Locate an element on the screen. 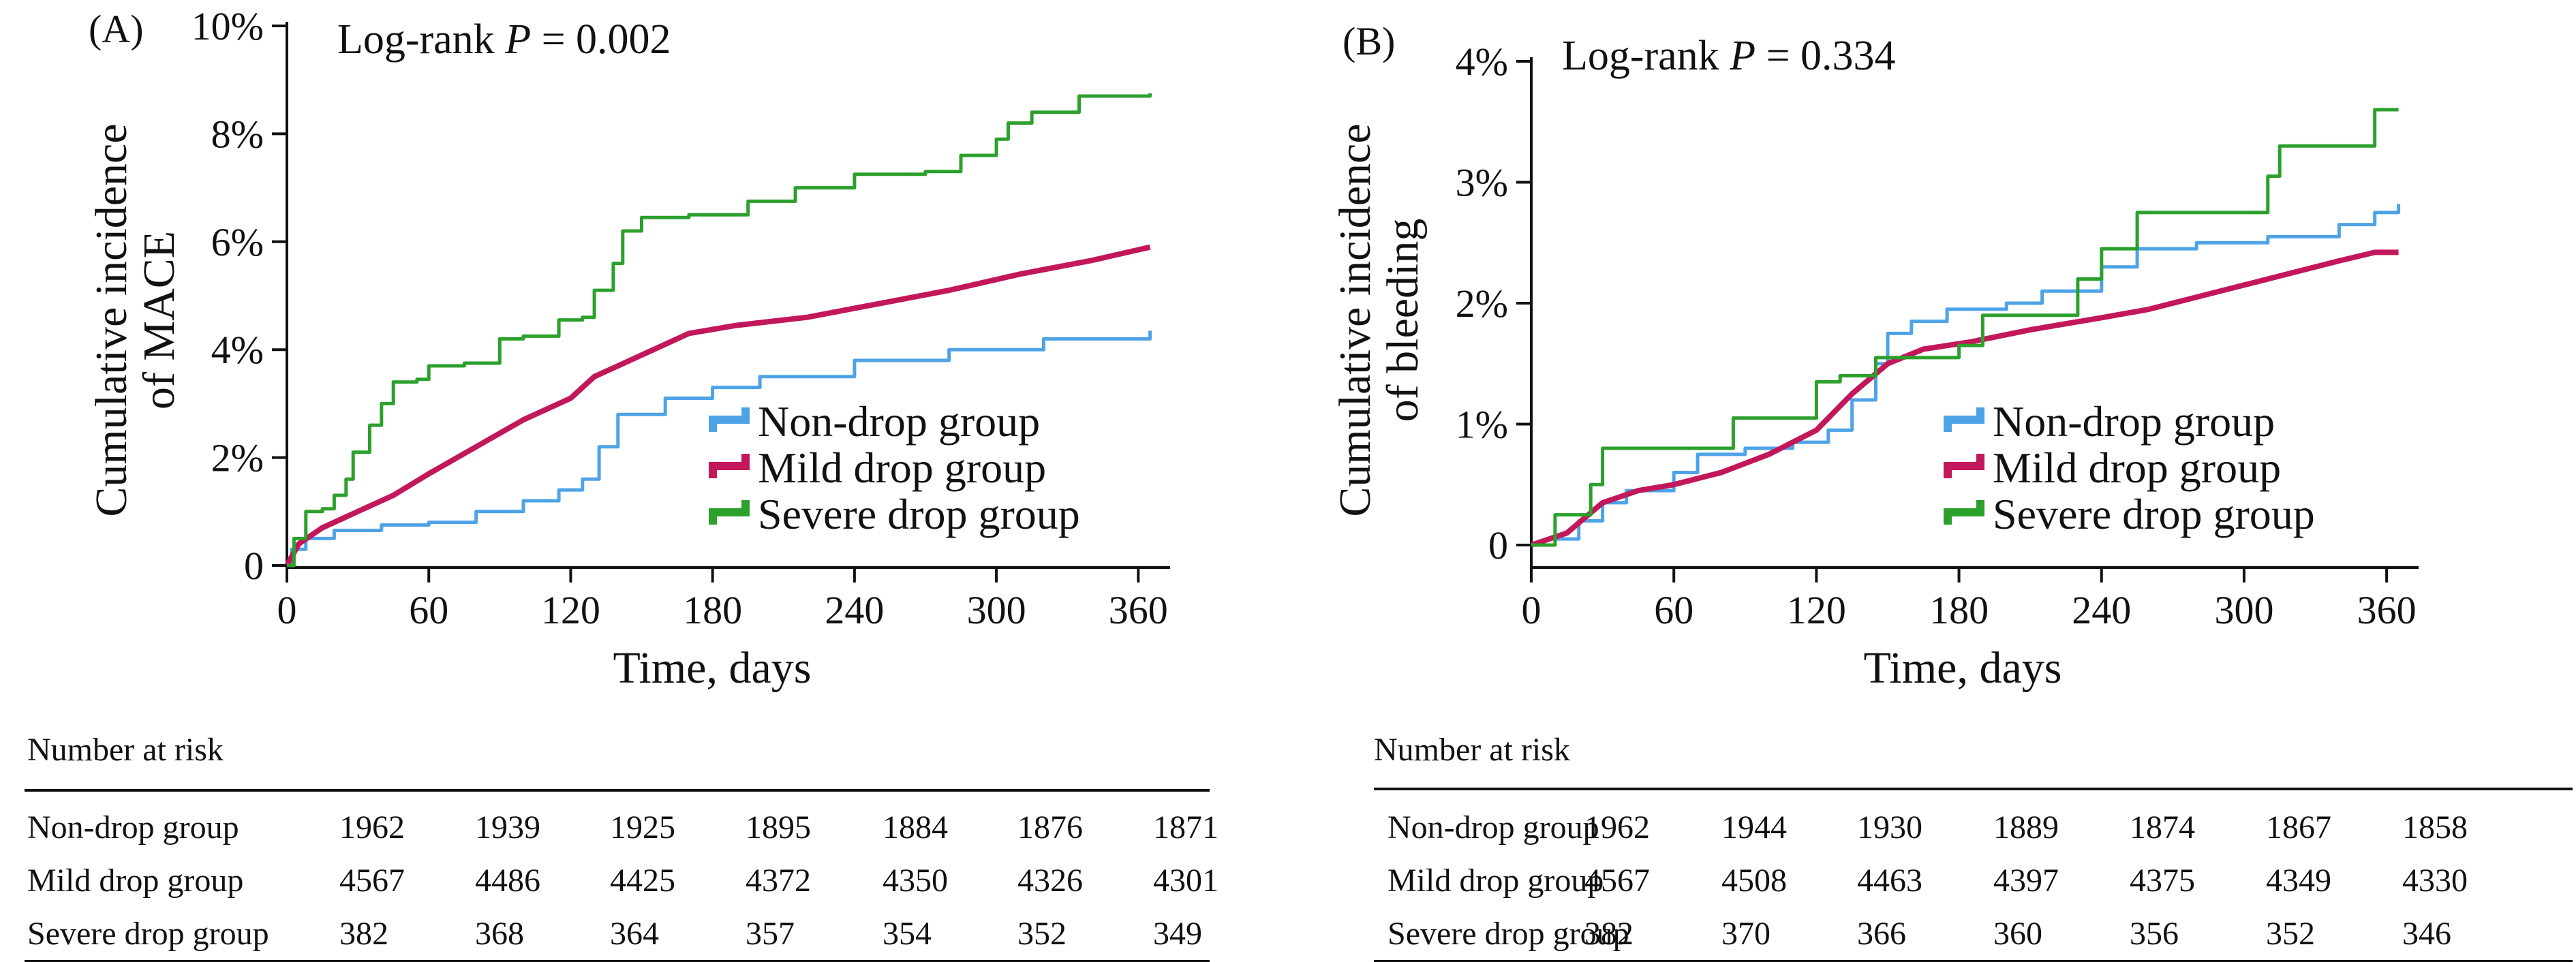 The height and width of the screenshot is (962, 2576). panel-a-risk-value: 1876 is located at coordinates (1050, 827).